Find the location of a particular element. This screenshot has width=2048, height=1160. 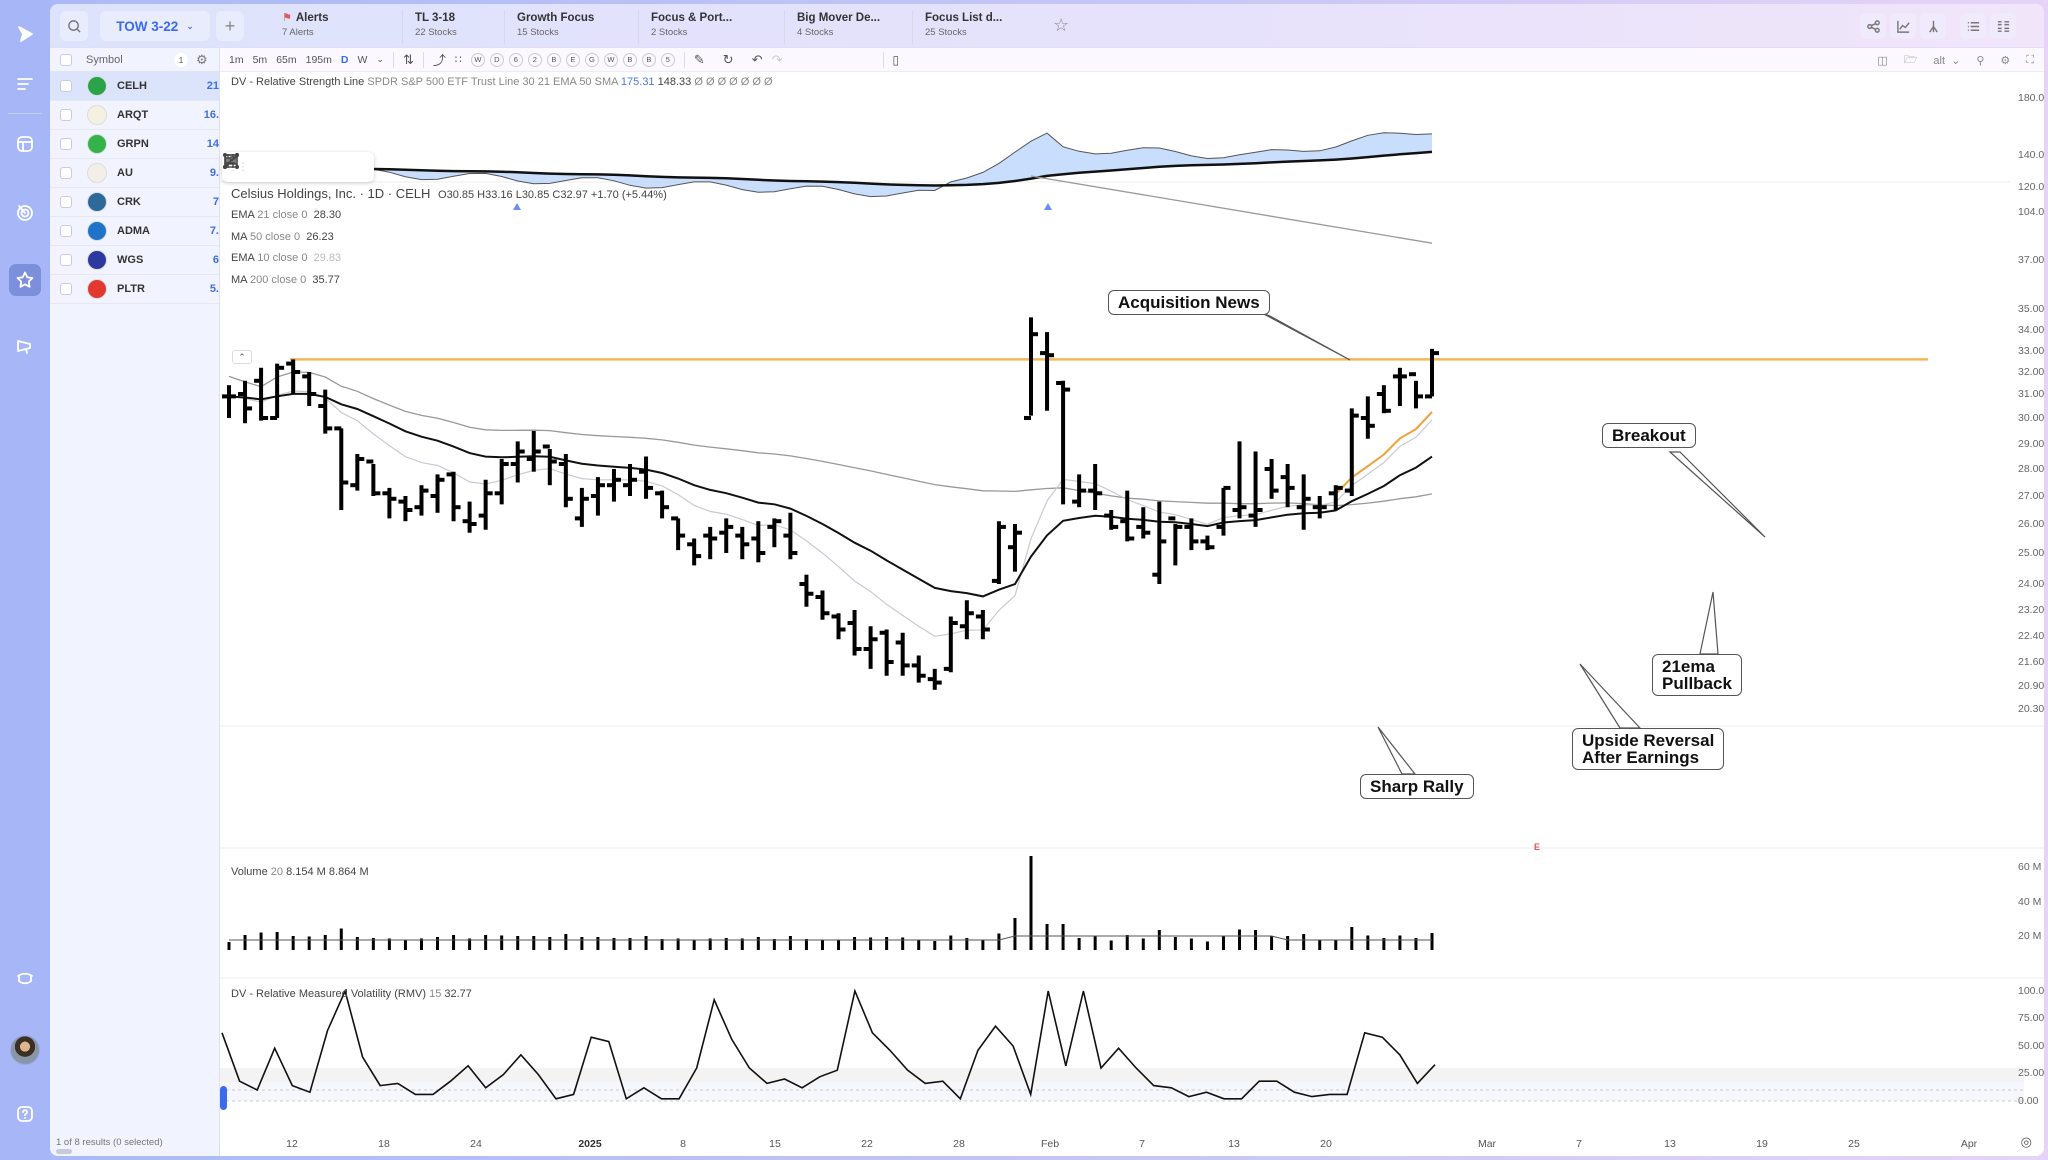

callout-sharp-rally: Sharp Rally is located at coordinates (1417, 786).